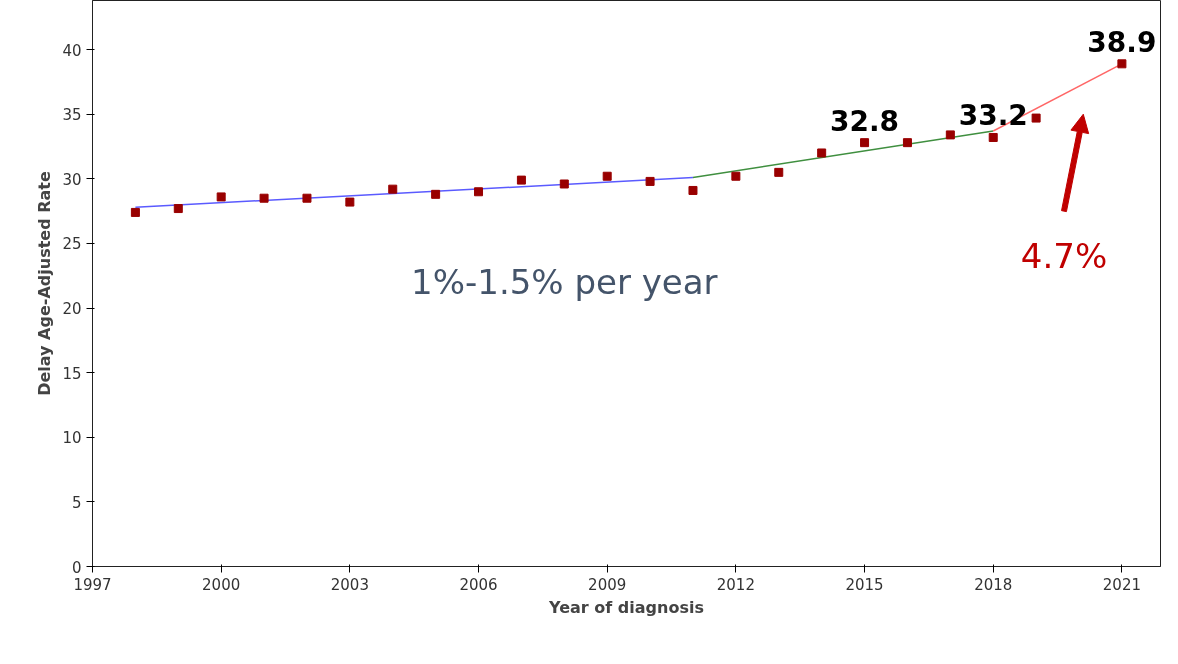 Image resolution: width=1178 pixels, height=664 pixels. I want to click on y-tick-label: 10, so click(72, 438).